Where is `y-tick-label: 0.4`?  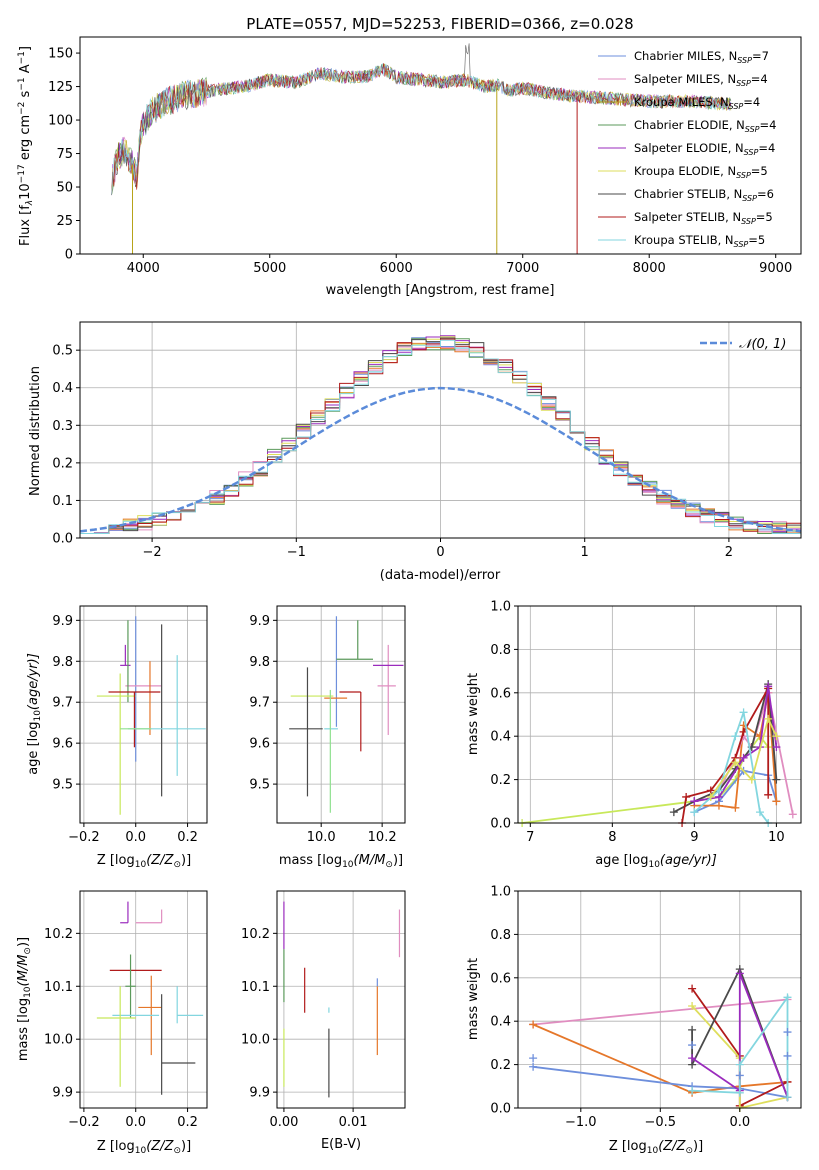 y-tick-label: 0.4 is located at coordinates (500, 737).